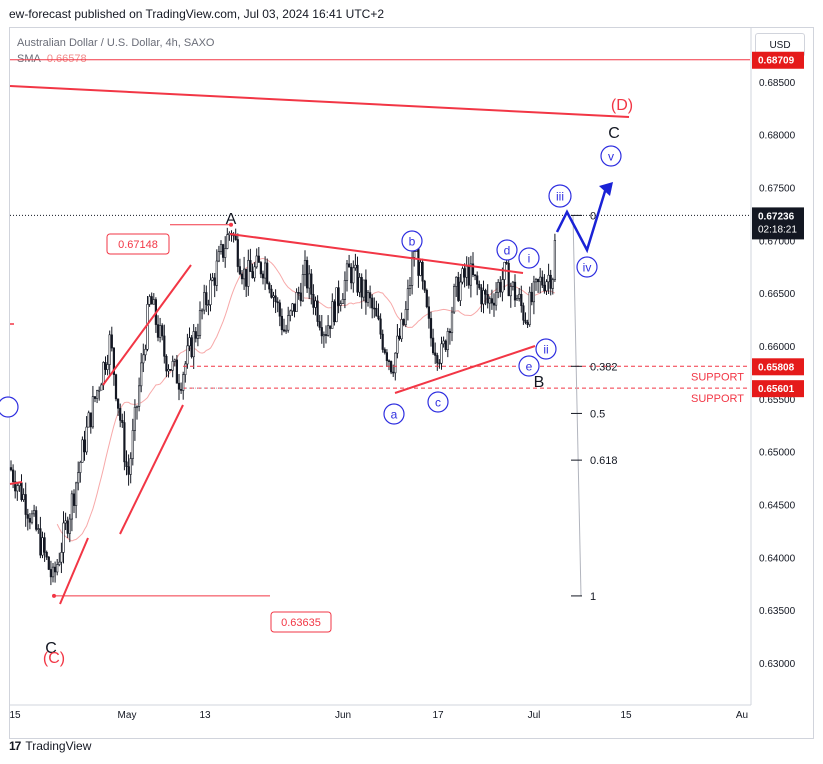 This screenshot has width=823, height=764. Describe the element at coordinates (376, 253) in the screenshot. I see `triangle-upper-line` at that location.